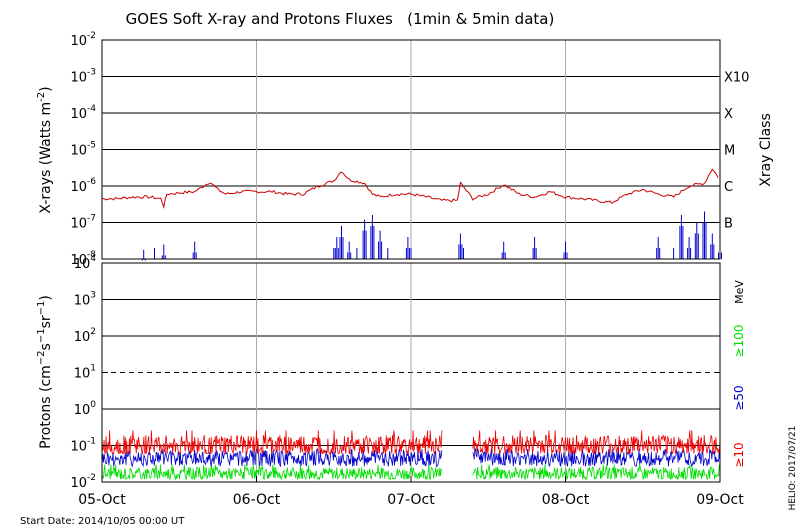  What do you see at coordinates (729, 151) in the screenshot?
I see `xray-class-label: M` at bounding box center [729, 151].